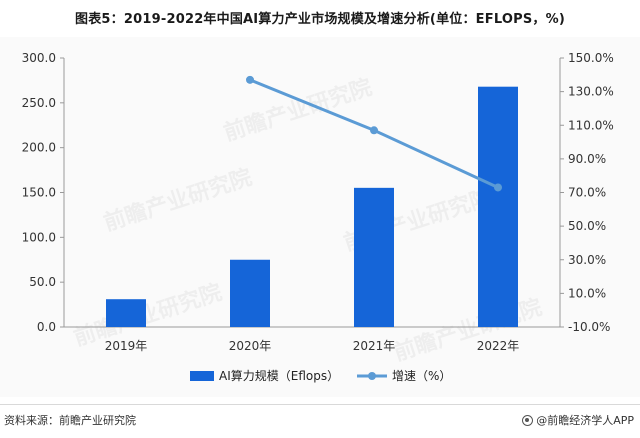 This screenshot has height=438, width=640. I want to click on y-right-tick-label: 10.0%, so click(587, 293).